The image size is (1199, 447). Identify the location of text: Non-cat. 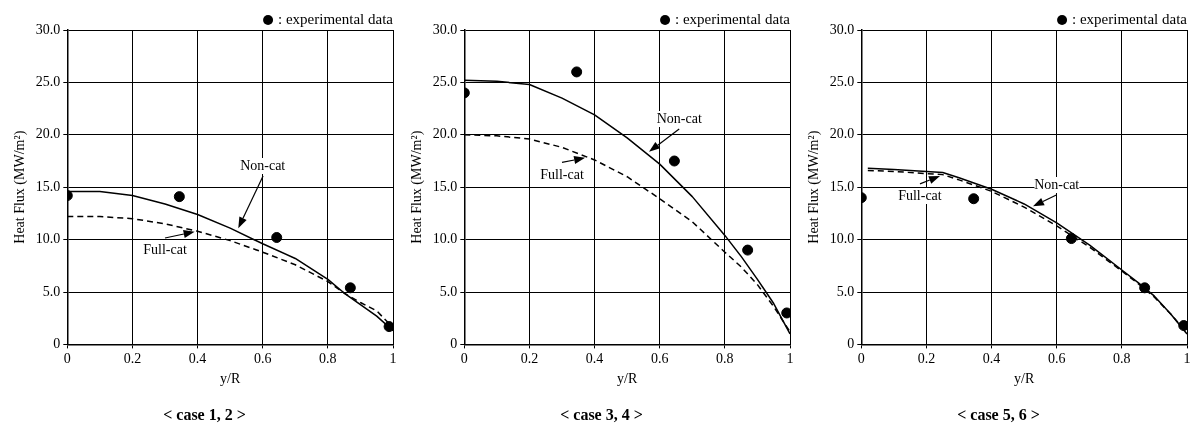
(263, 166).